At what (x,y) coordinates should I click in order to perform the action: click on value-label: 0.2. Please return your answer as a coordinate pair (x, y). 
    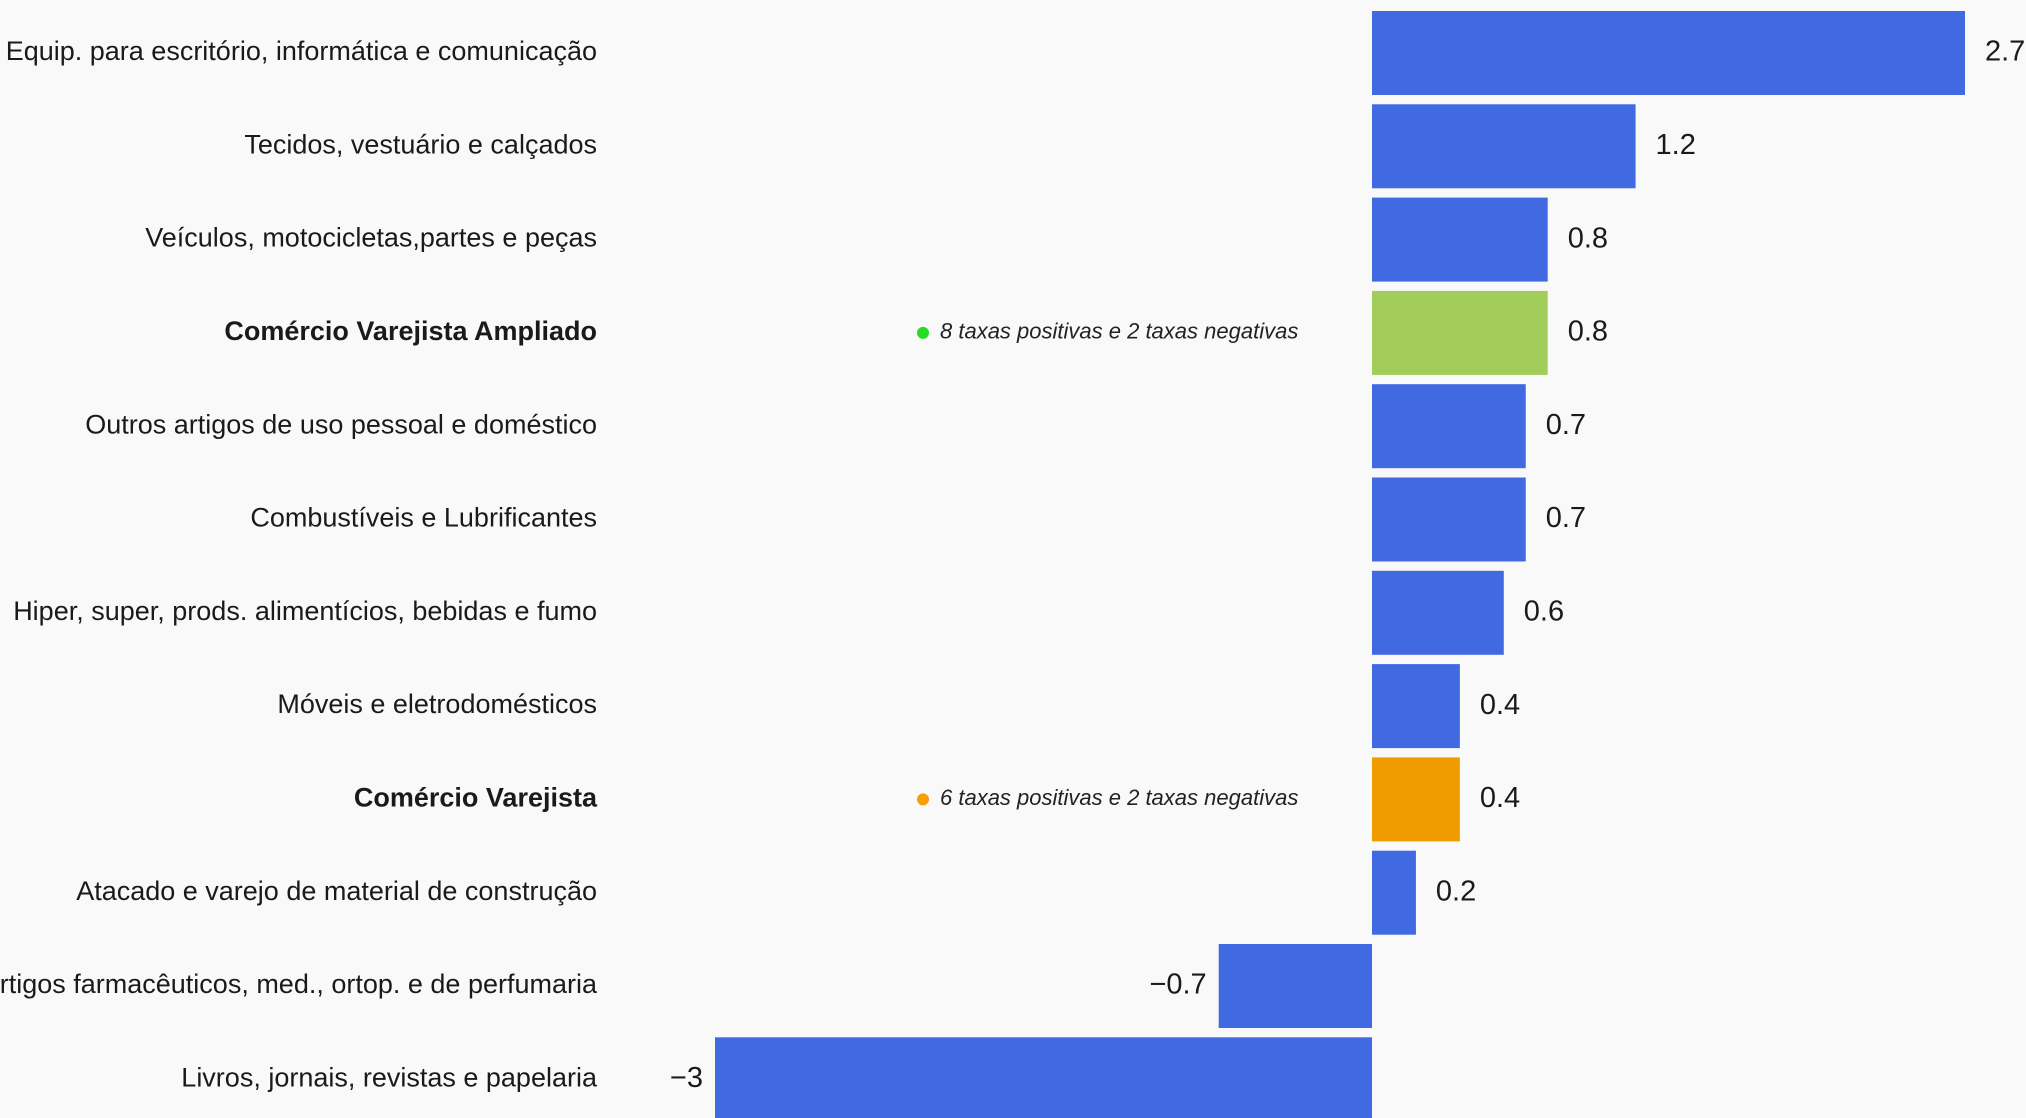
    Looking at the image, I should click on (1456, 891).